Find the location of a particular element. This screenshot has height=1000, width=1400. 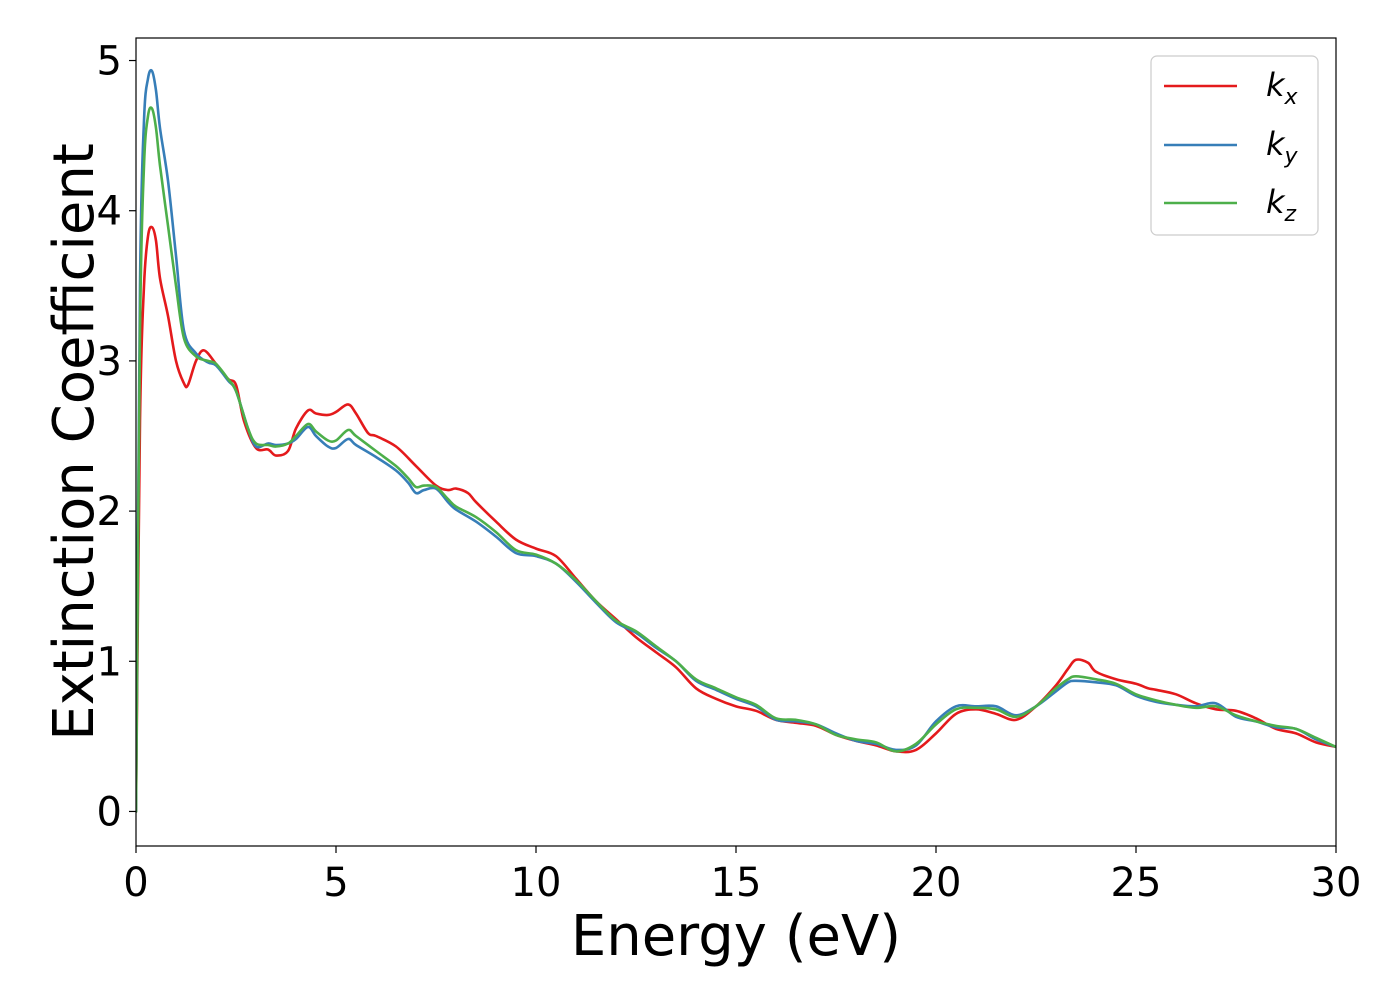

x-axis-label: Energy (eV) is located at coordinates (736, 936).